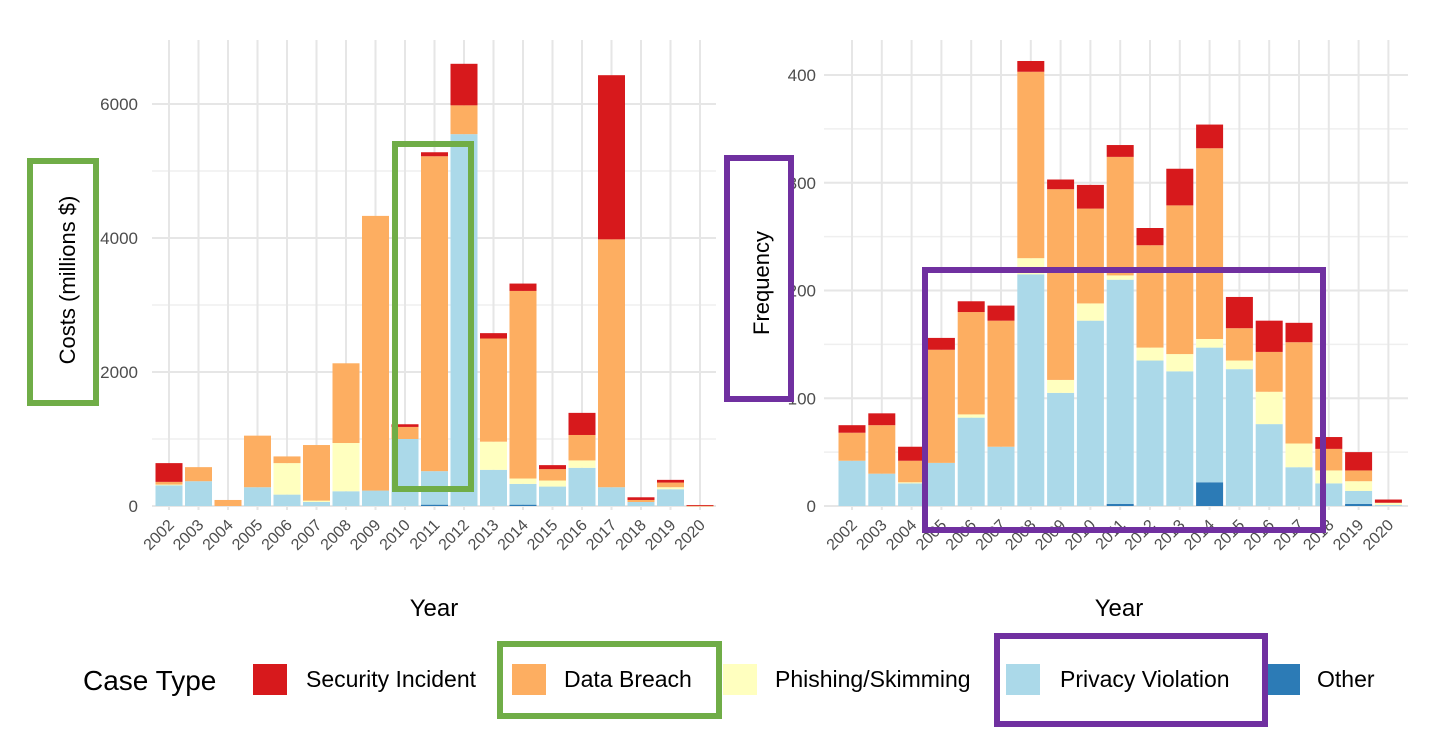  I want to click on x-tick-label: 2017, so click(1289, 535).